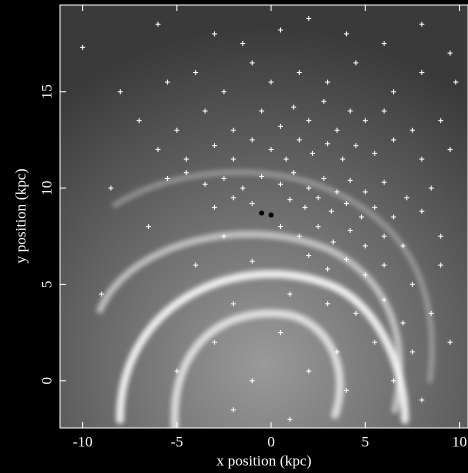  Describe the element at coordinates (177, 442) in the screenshot. I see `x-tick-label: -5` at that location.